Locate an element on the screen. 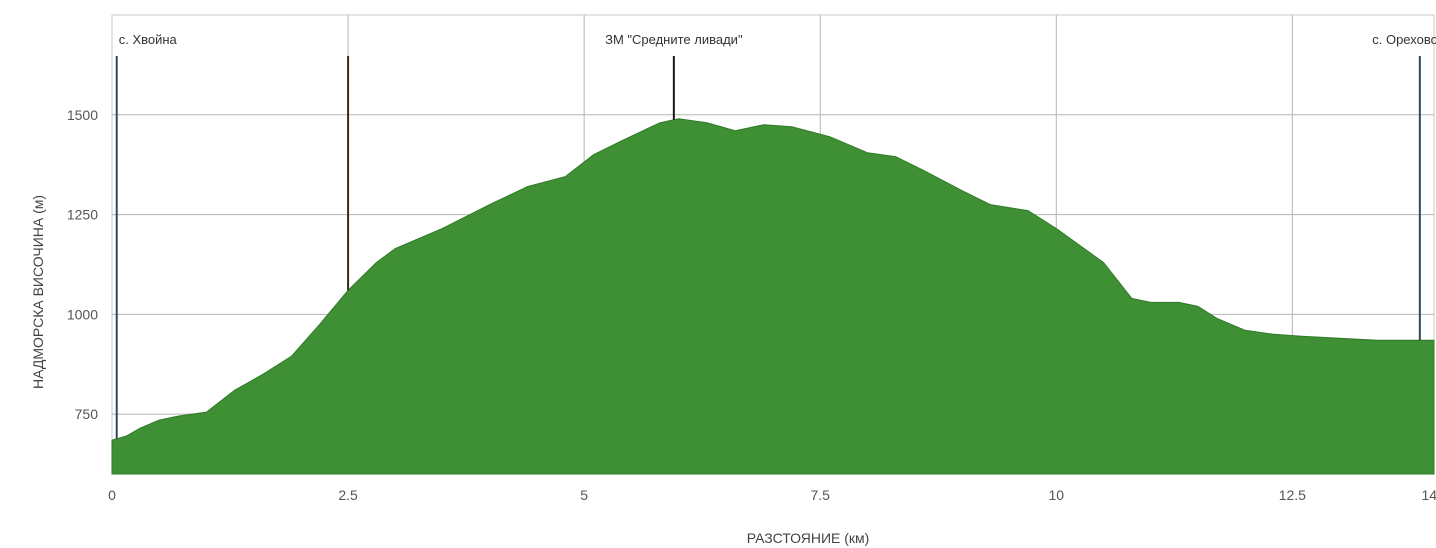  y-tick-label: 1000 is located at coordinates (82, 314).